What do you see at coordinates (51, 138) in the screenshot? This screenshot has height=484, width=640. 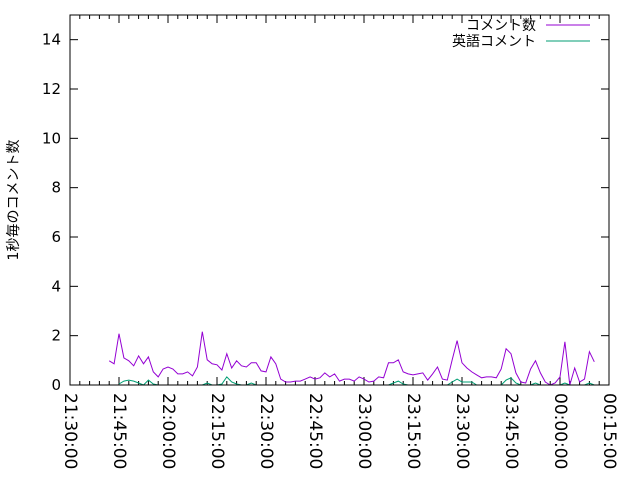 I see `y-tick-label: 10` at bounding box center [51, 138].